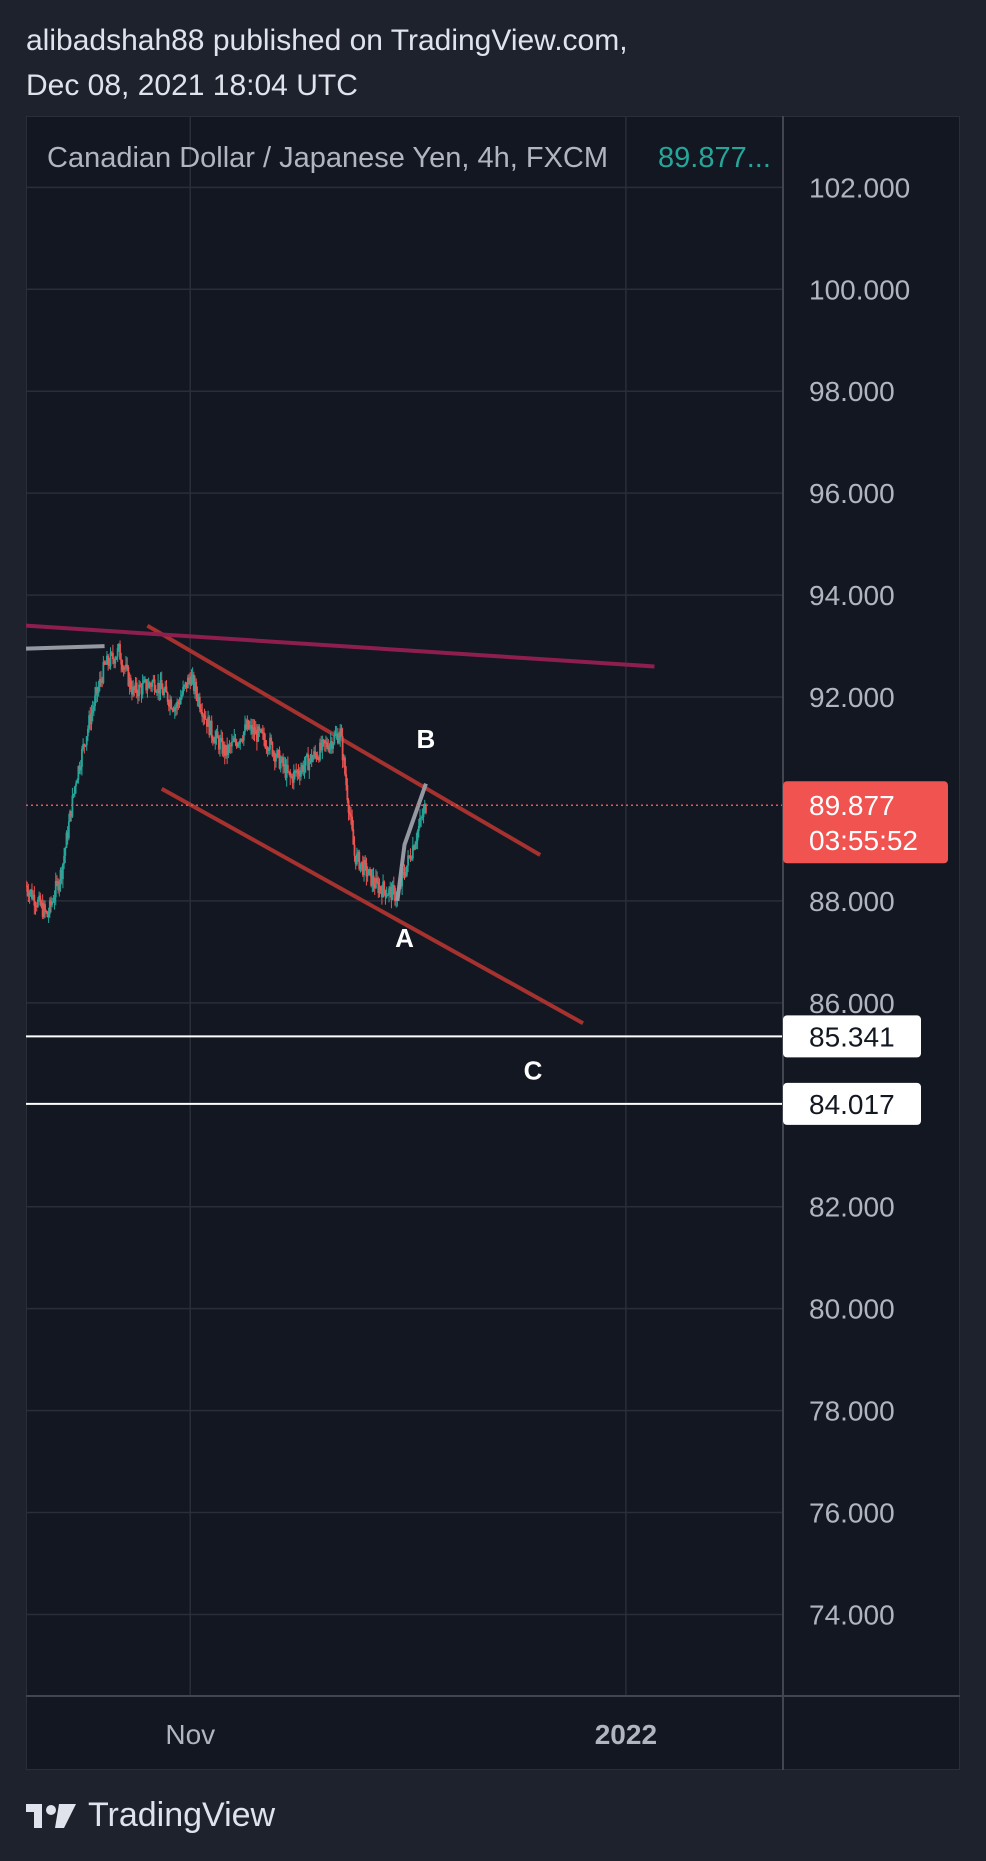 This screenshot has height=1861, width=986. Describe the element at coordinates (411, 1734) in the screenshot. I see `time-axis: Nov 2022` at that location.